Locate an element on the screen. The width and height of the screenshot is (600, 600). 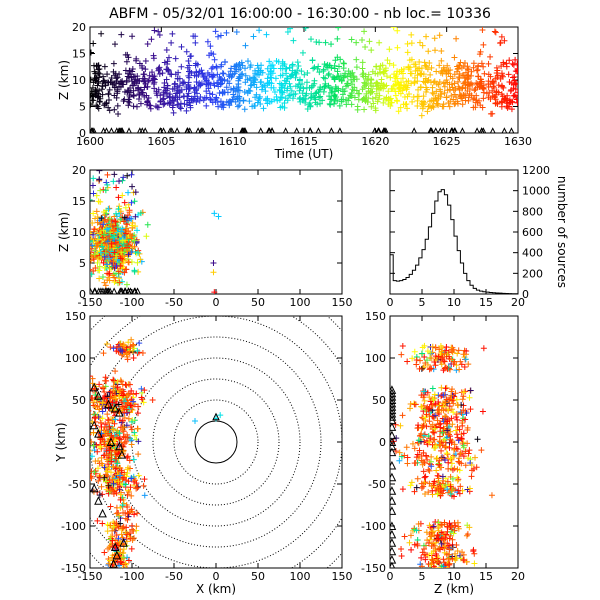
y-tick-label: 200 is located at coordinates (532, 273).